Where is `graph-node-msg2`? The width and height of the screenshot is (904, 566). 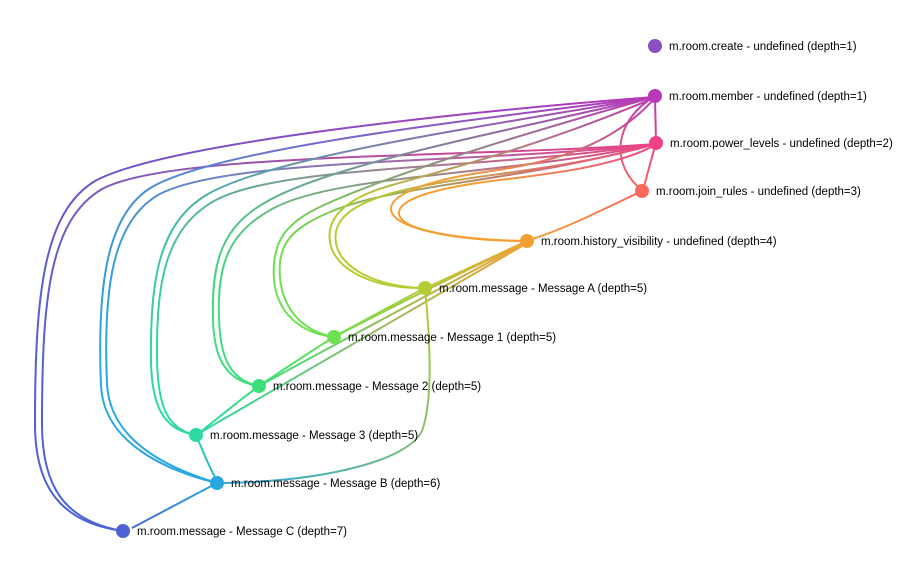
graph-node-msg2 is located at coordinates (259, 386).